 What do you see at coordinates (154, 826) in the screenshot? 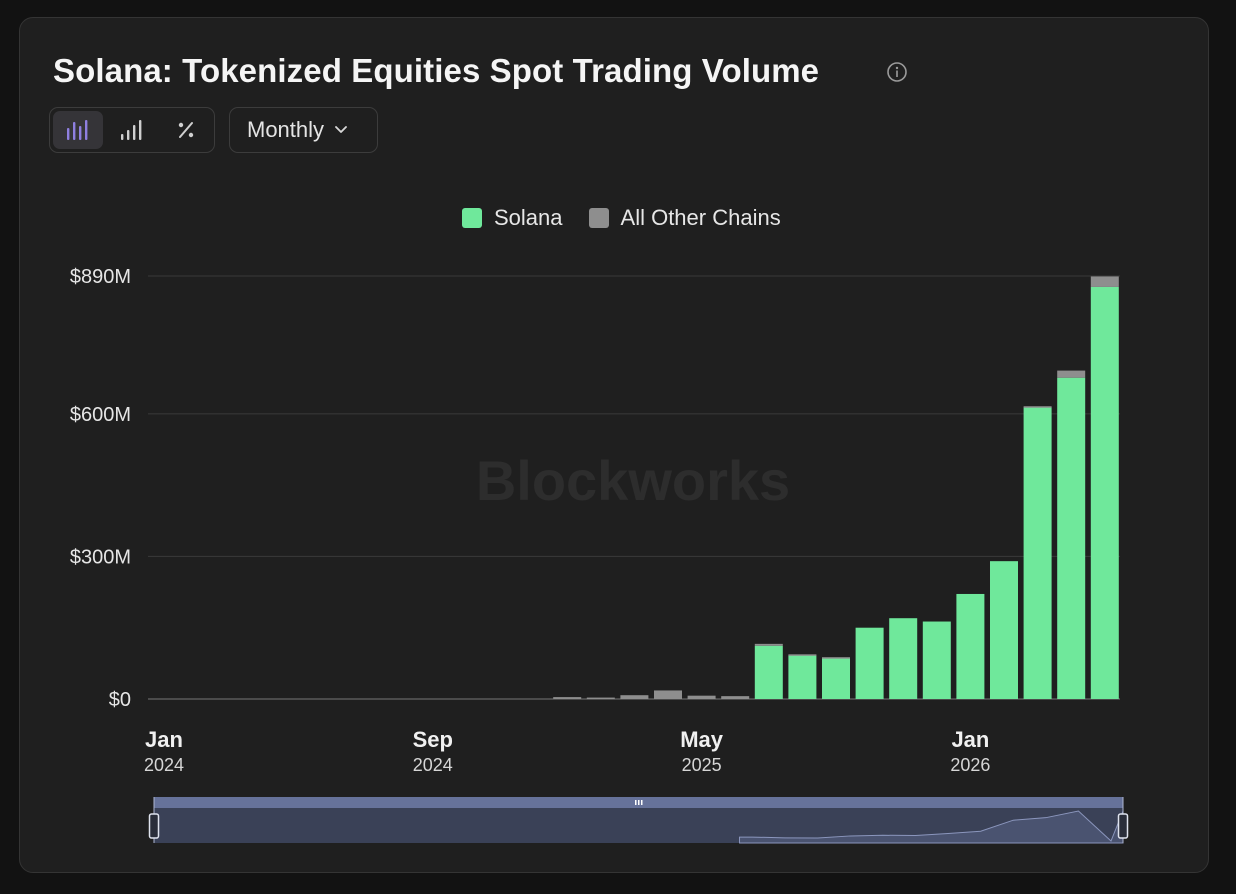
I see `left-handle` at bounding box center [154, 826].